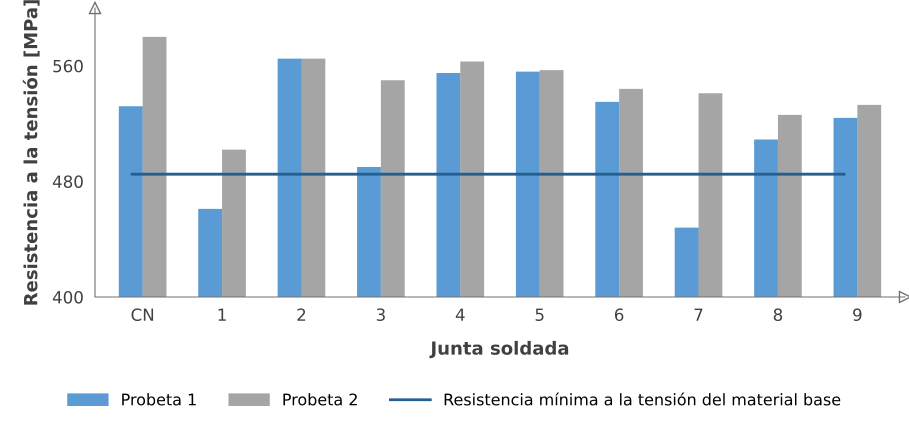  I want to click on x-tick-label: 7, so click(698, 314).